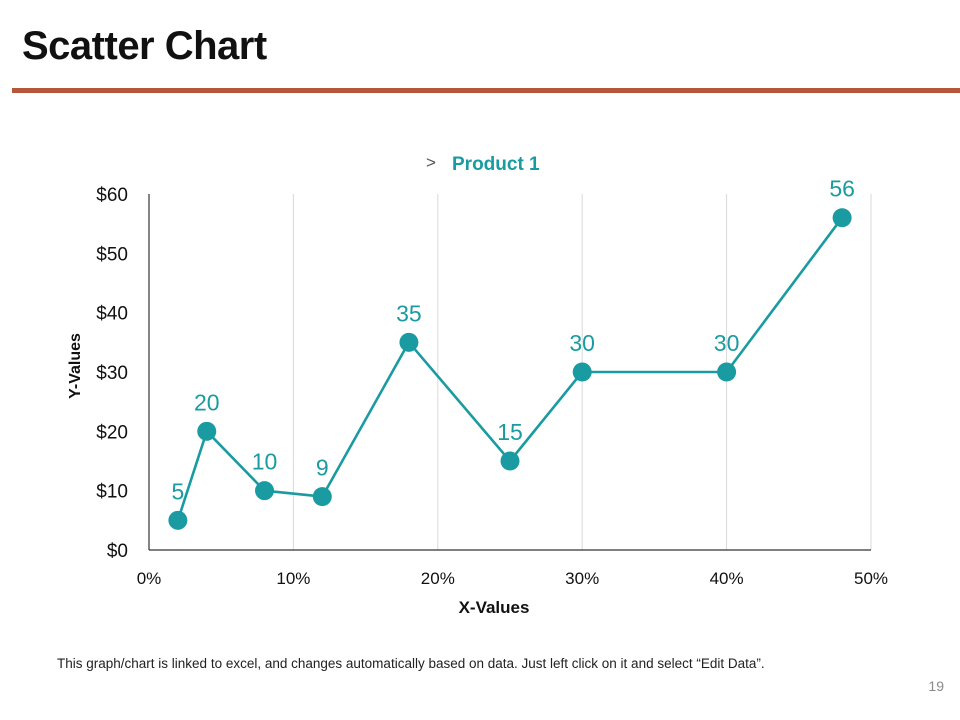 This screenshot has width=960, height=720. Describe the element at coordinates (149, 578) in the screenshot. I see `x-tick-label: 0%` at that location.